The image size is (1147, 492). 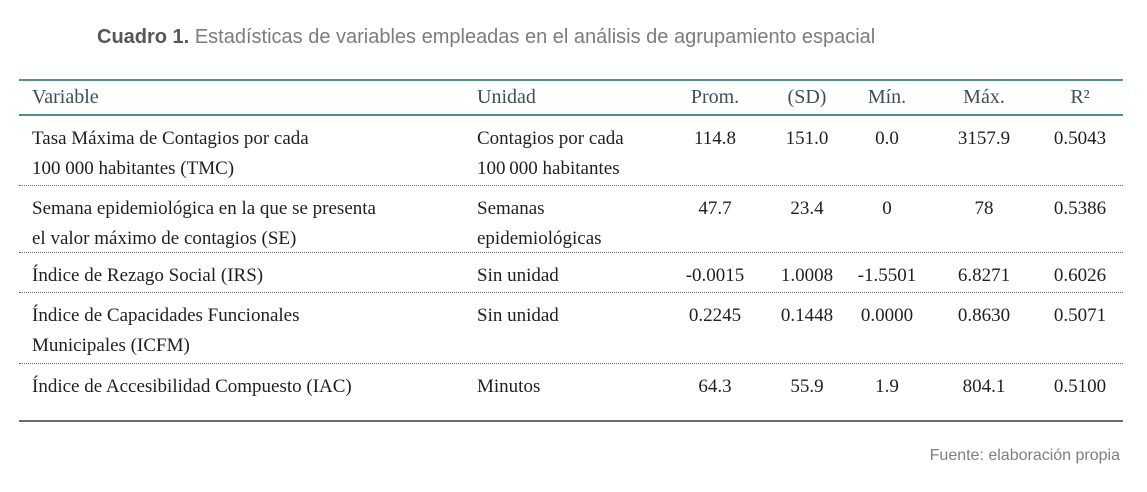 I want to click on min-value: 0, so click(x=887, y=208).